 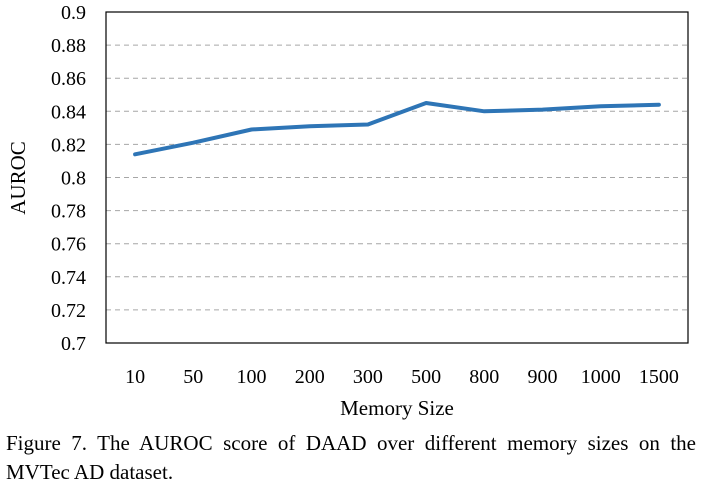 What do you see at coordinates (402, 377) in the screenshot?
I see `x-axis-ticks: 10 50 100 200 300 500 800 900 1000 1500` at bounding box center [402, 377].